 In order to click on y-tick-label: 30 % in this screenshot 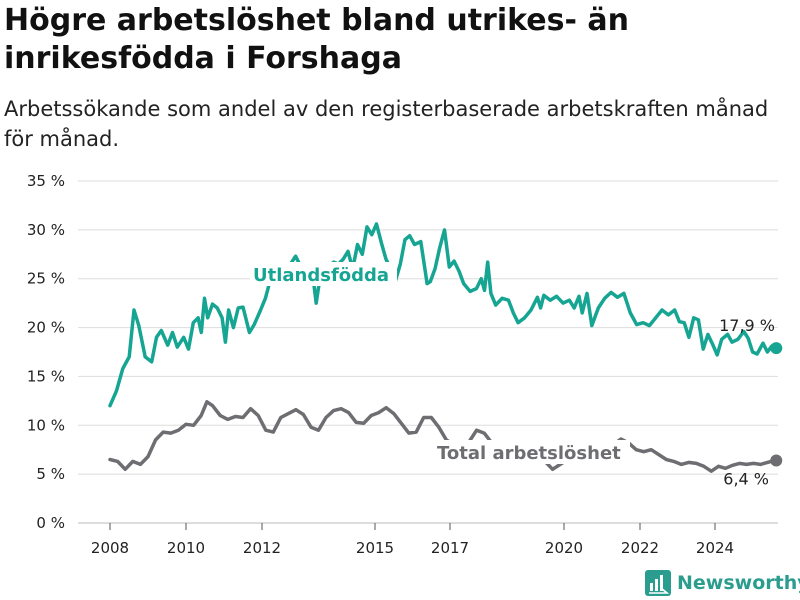, I will do `click(46, 230)`.